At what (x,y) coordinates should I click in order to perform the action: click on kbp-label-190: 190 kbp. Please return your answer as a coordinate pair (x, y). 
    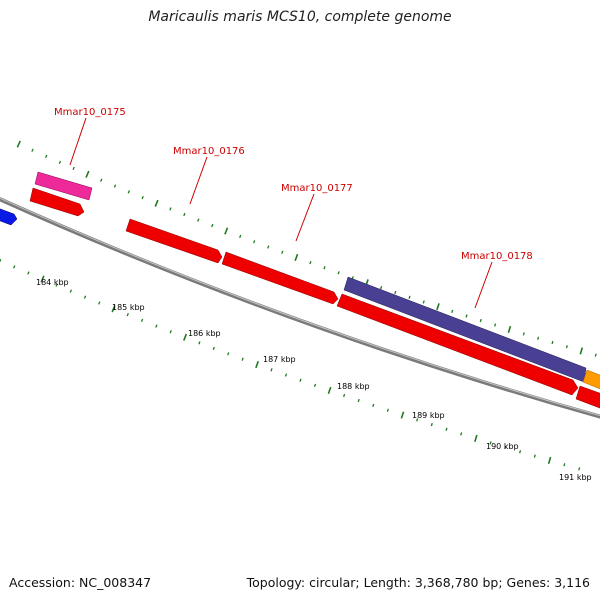
    Looking at the image, I should click on (502, 446).